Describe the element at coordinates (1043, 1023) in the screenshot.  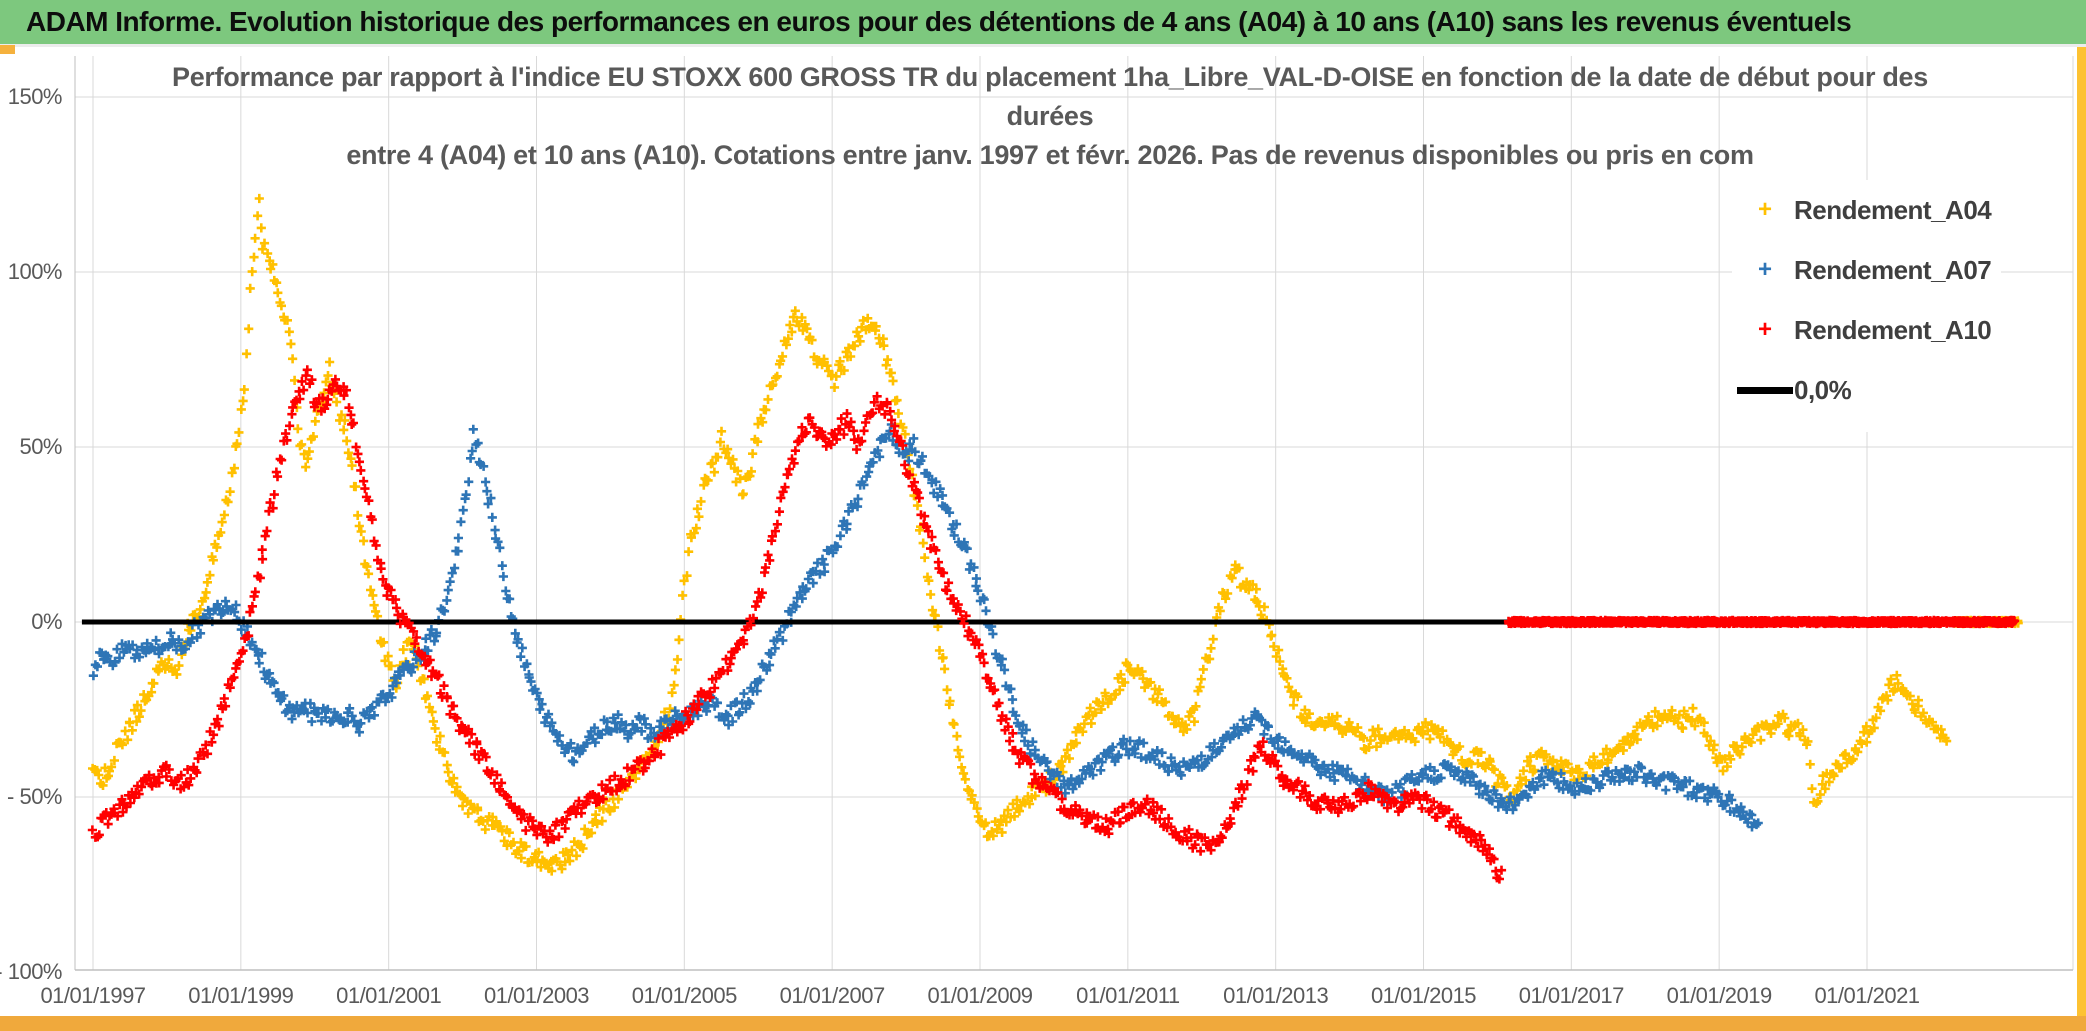
I see `bottom-border-accent` at that location.